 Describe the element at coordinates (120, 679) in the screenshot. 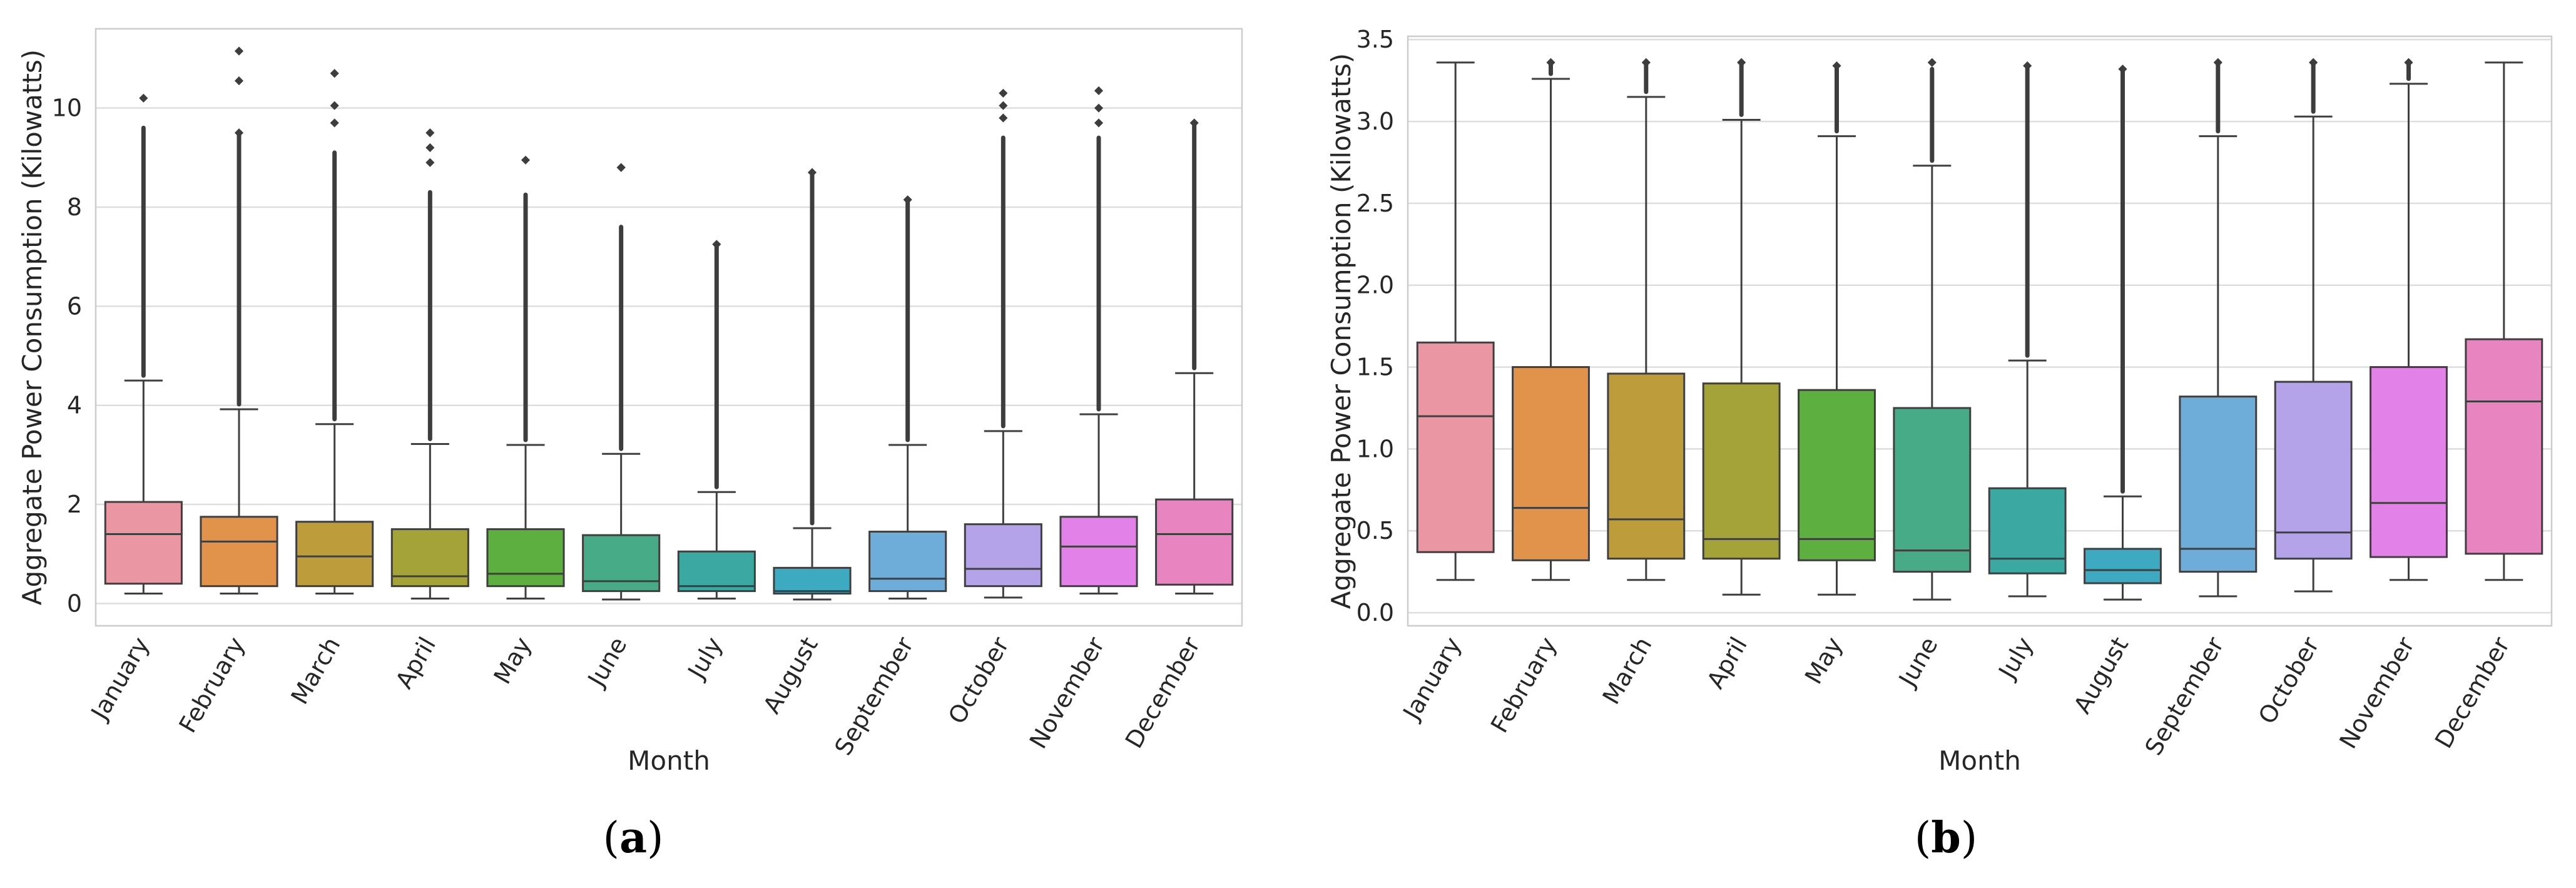

I see `p1-x-tick-label: January` at that location.